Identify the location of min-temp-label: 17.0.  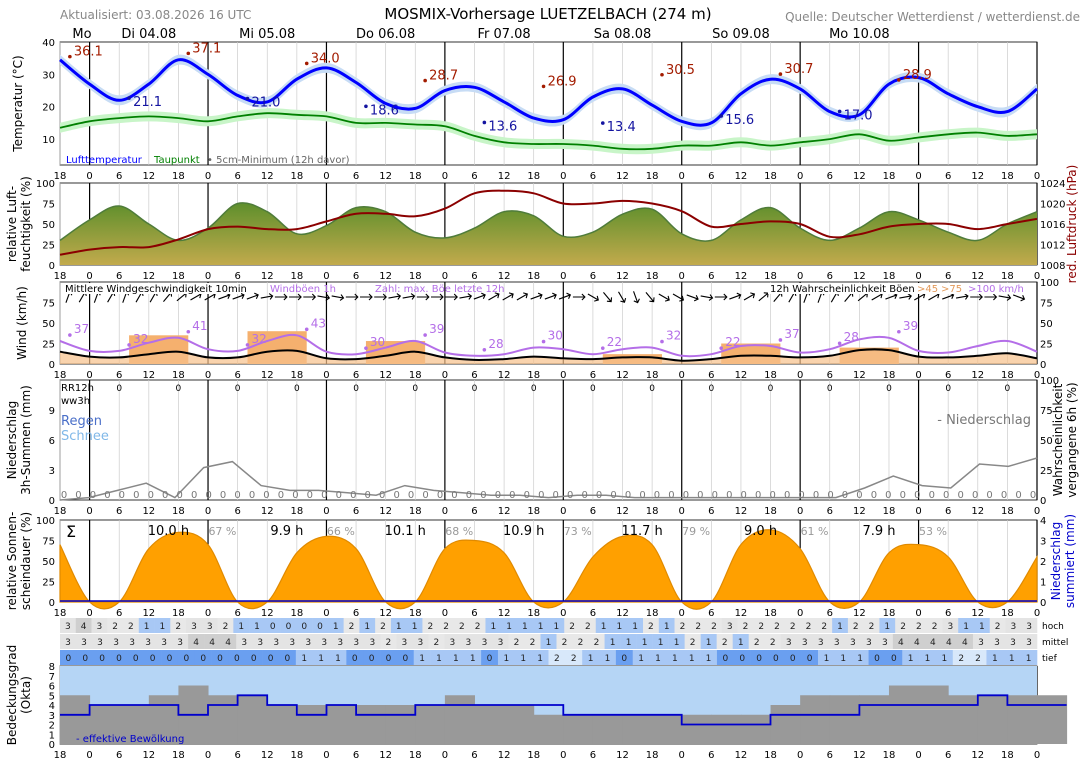
(858, 115).